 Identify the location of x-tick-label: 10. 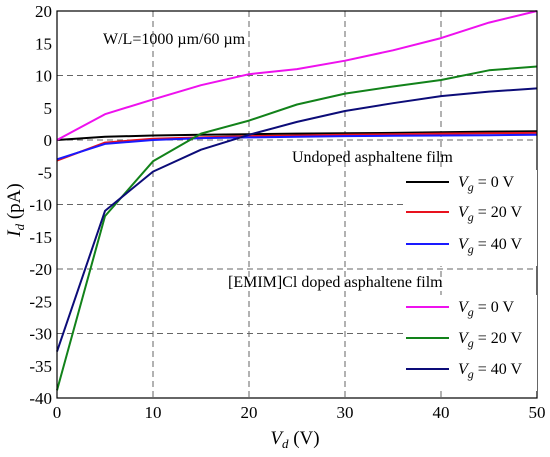
(153, 412).